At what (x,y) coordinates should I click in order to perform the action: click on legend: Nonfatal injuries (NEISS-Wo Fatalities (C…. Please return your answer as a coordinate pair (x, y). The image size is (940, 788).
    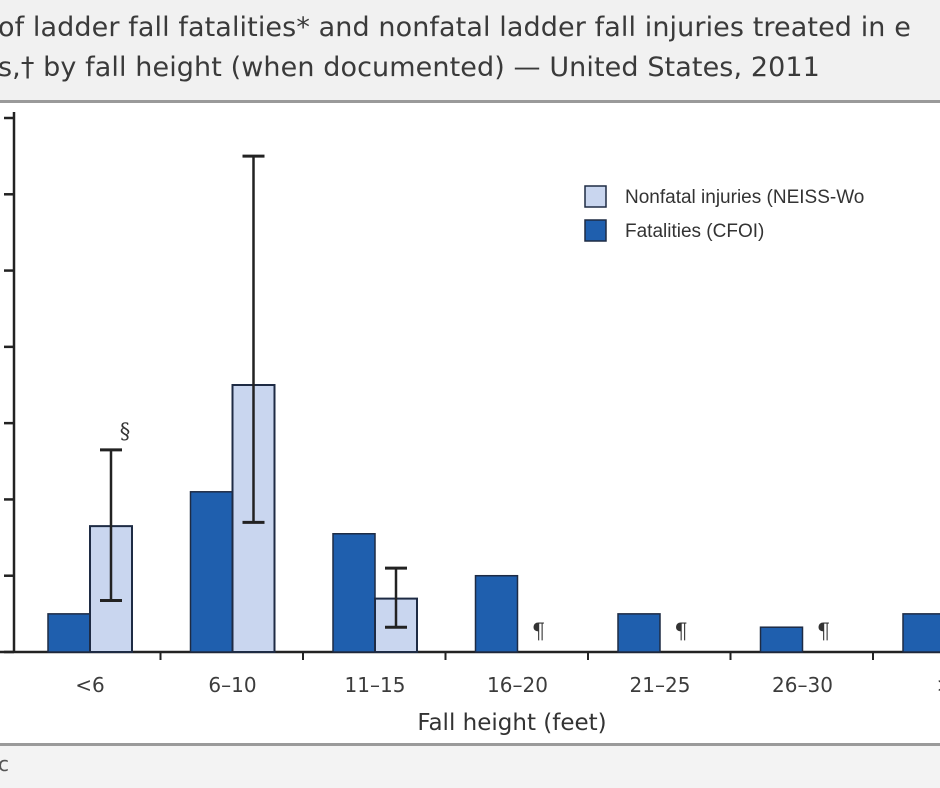
    Looking at the image, I should click on (724, 213).